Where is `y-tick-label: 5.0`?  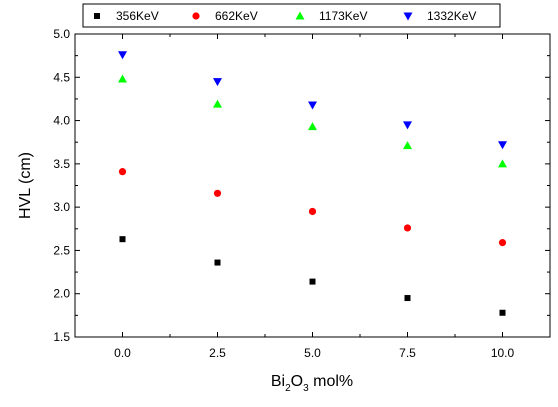 y-tick-label: 5.0 is located at coordinates (61, 34).